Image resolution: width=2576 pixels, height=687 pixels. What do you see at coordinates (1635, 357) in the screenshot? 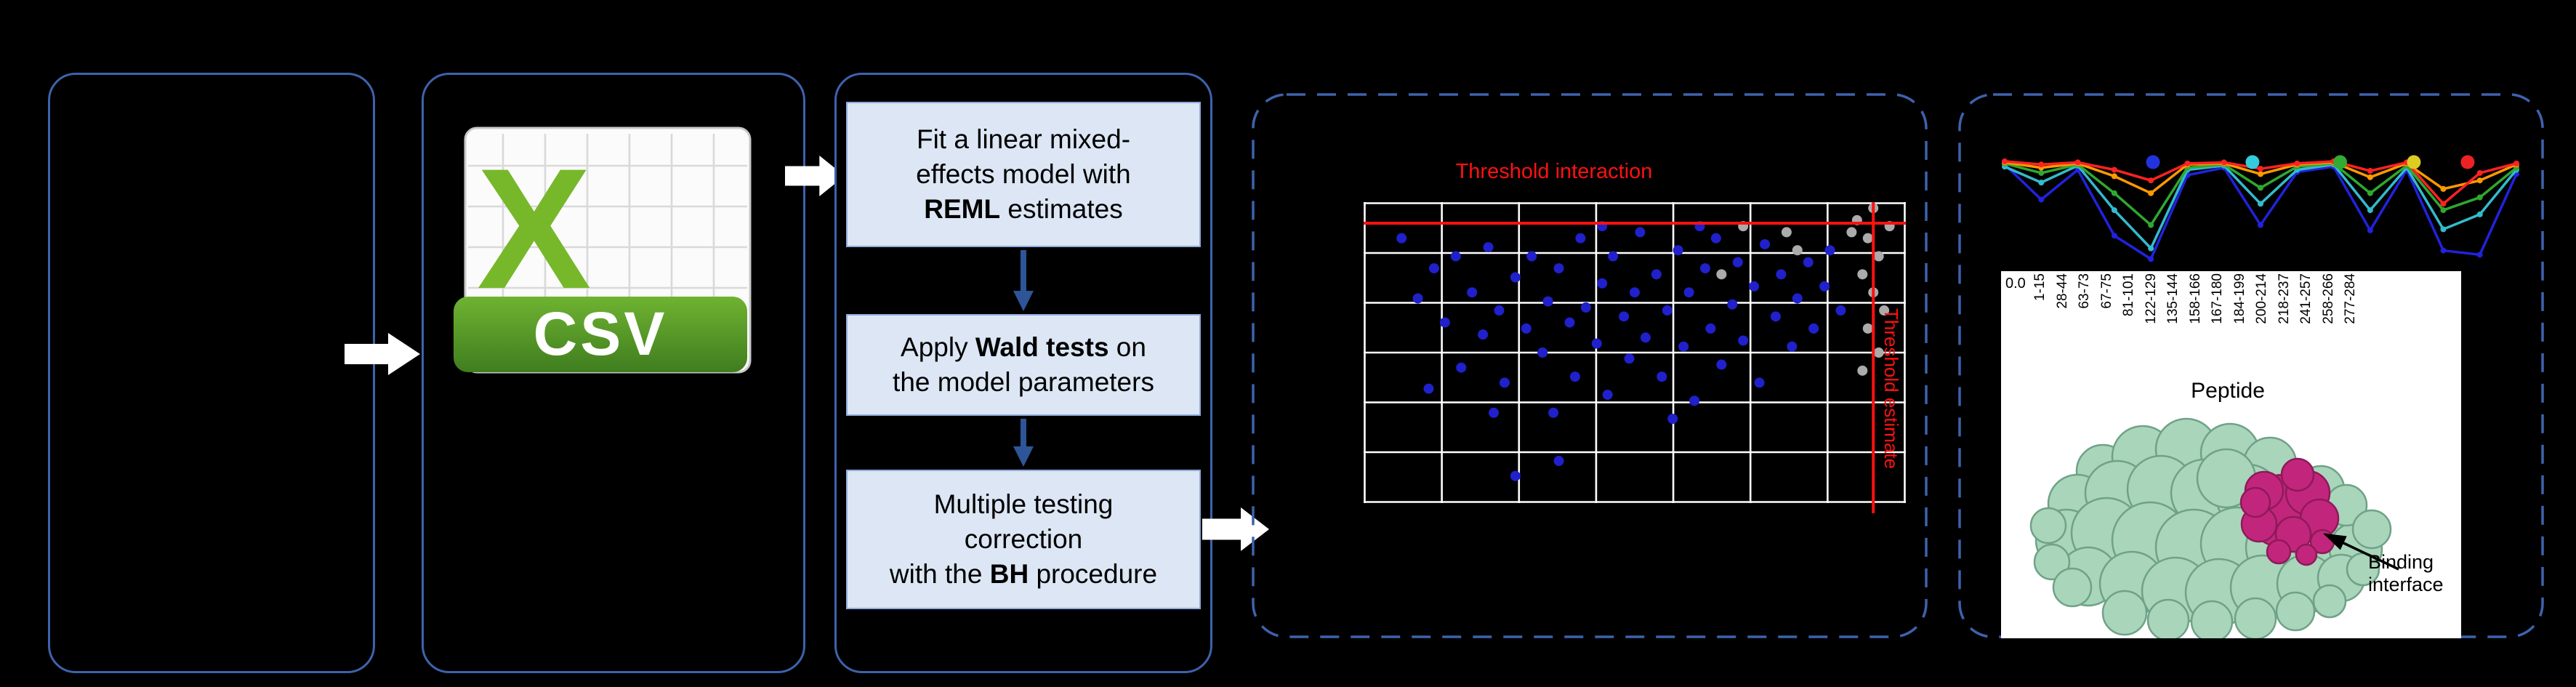
I see `scatter-plot` at bounding box center [1635, 357].